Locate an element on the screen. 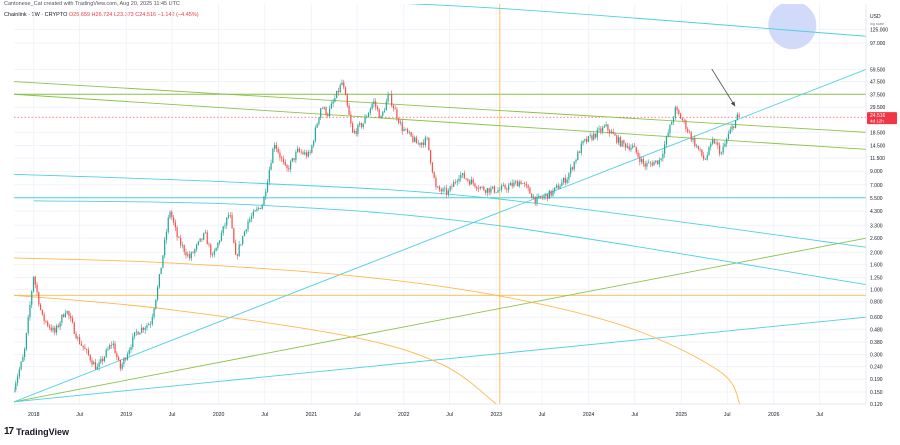 The width and height of the screenshot is (900, 445). time-tick-label: 2021 is located at coordinates (312, 415).